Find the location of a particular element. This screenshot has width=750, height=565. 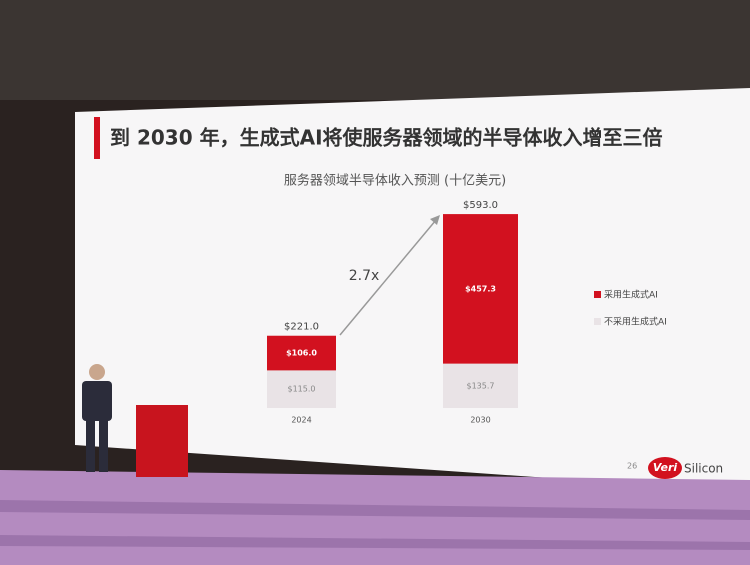

legend-label: 不采用生成式AI is located at coordinates (635, 322).